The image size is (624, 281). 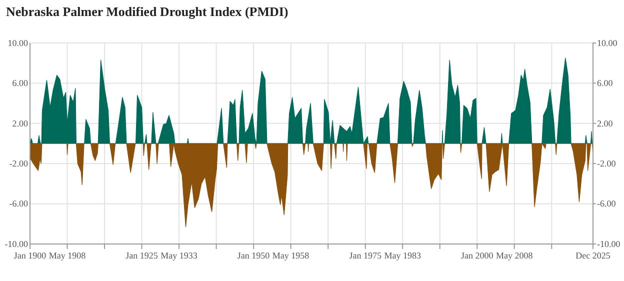 What do you see at coordinates (609, 243) in the screenshot?
I see `y2-tick-label: -10.00` at bounding box center [609, 243].